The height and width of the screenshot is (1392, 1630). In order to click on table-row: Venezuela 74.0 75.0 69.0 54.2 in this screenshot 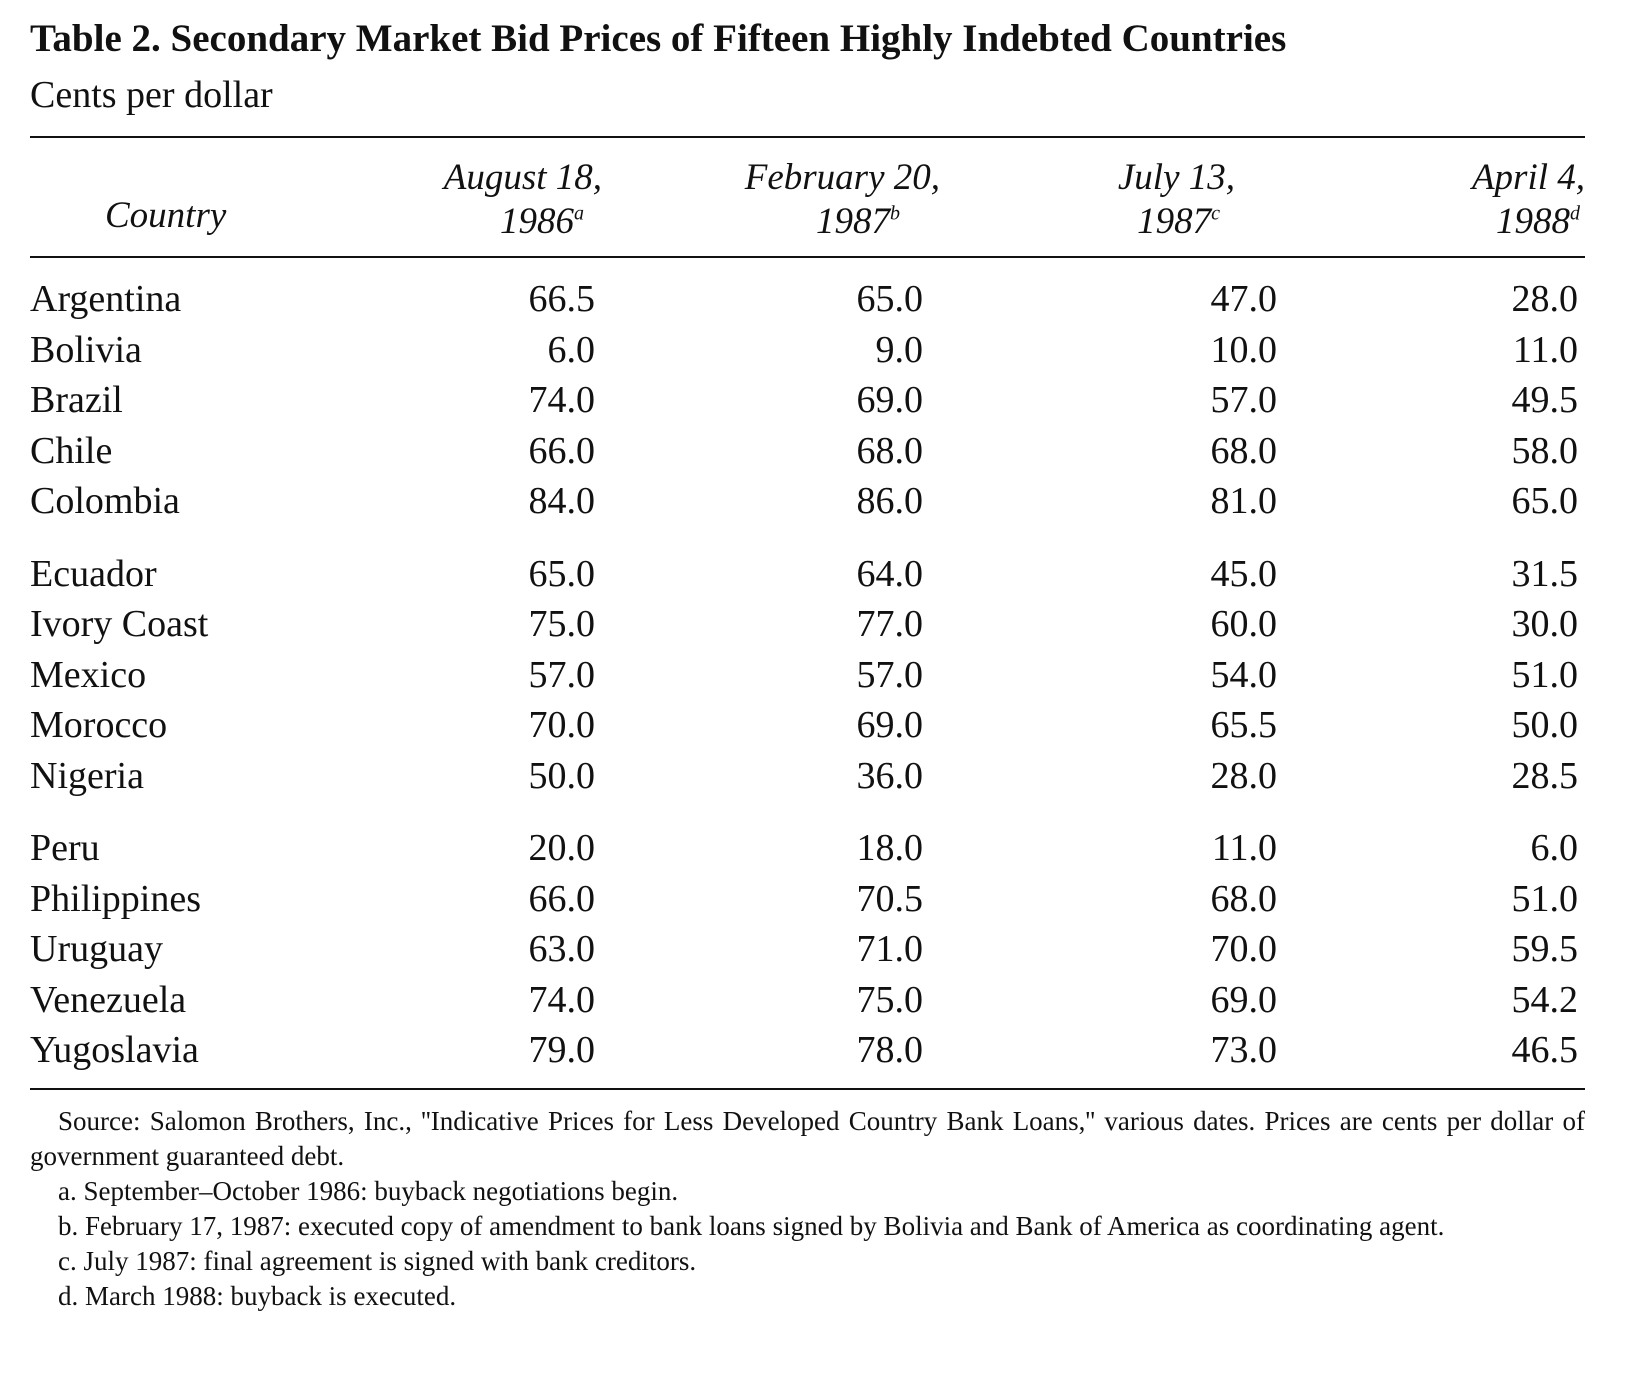, I will do `click(807, 1000)`.